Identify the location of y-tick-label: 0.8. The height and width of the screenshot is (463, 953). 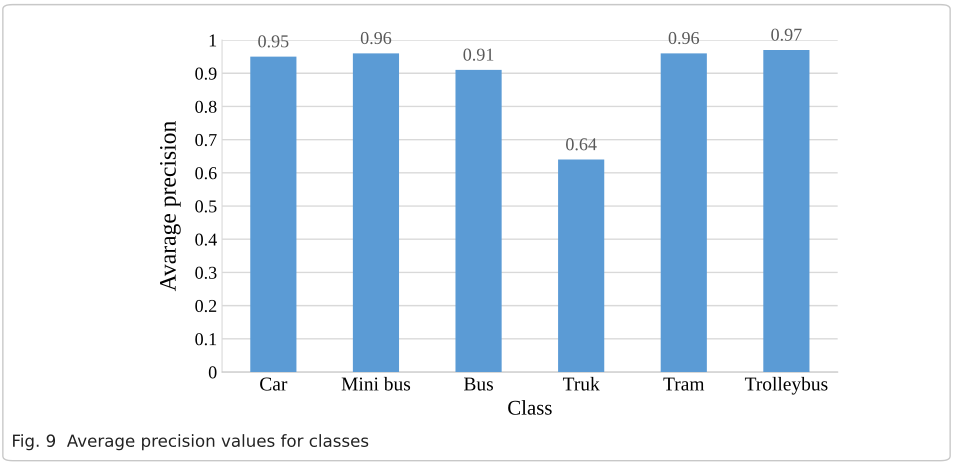
(205, 106).